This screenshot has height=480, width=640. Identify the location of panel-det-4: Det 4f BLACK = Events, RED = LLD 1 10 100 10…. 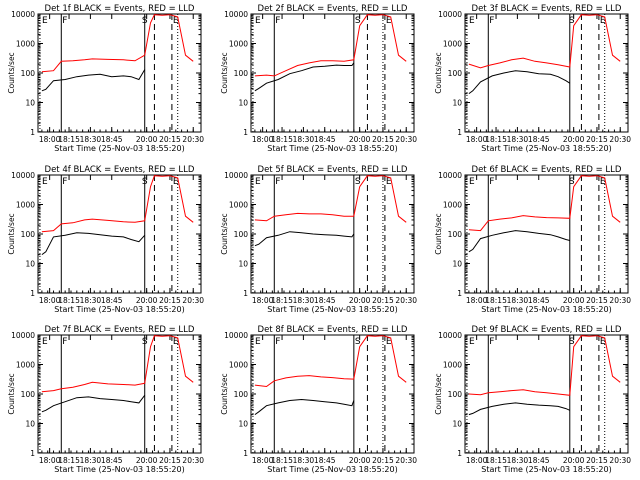
(105, 239).